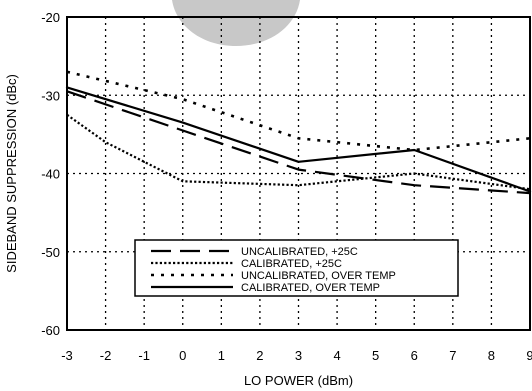 The width and height of the screenshot is (532, 391). What do you see at coordinates (50, 252) in the screenshot?
I see `y-tick-label: -50` at bounding box center [50, 252].